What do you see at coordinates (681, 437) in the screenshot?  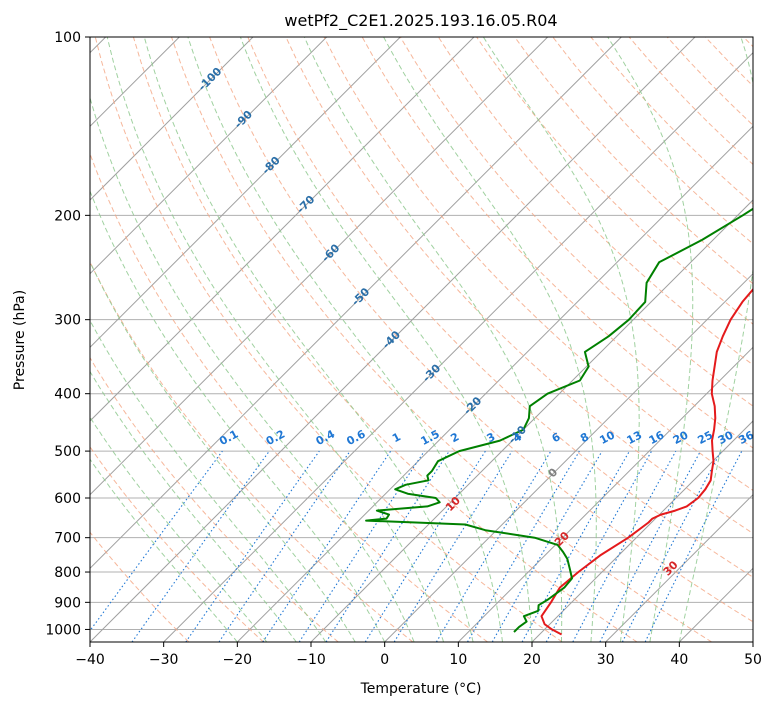 I see `mixing-ratio-label: 20` at bounding box center [681, 437].